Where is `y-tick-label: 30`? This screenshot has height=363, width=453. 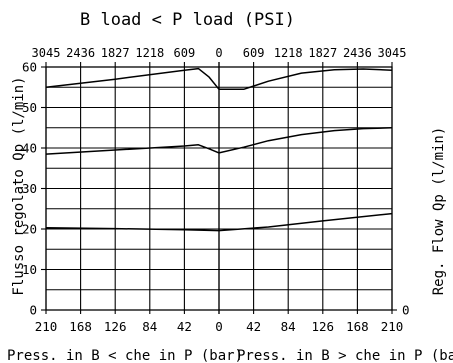 y-tick-label: 30 is located at coordinates (29, 188).